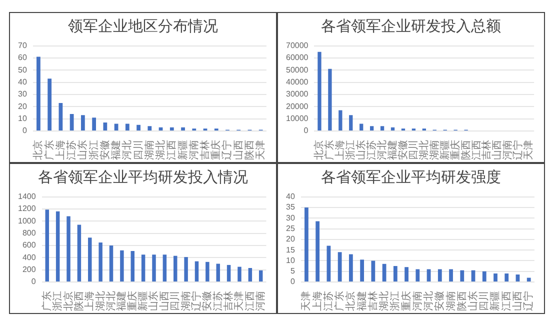  What do you see at coordinates (29, 269) in the screenshot?
I see `y-tick-label: 200` at bounding box center [29, 269].